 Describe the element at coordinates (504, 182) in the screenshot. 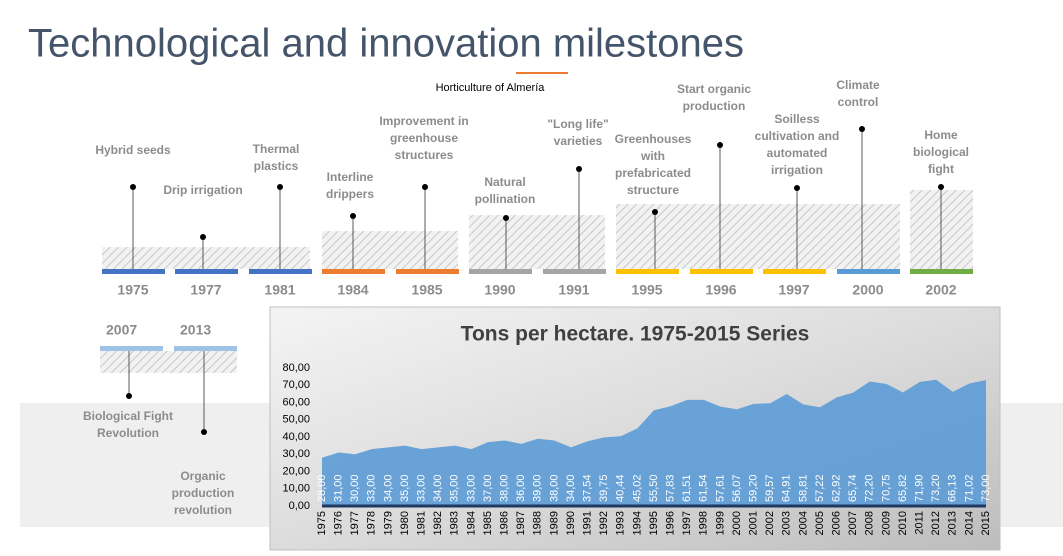

I see `milestone-label: Natural` at that location.